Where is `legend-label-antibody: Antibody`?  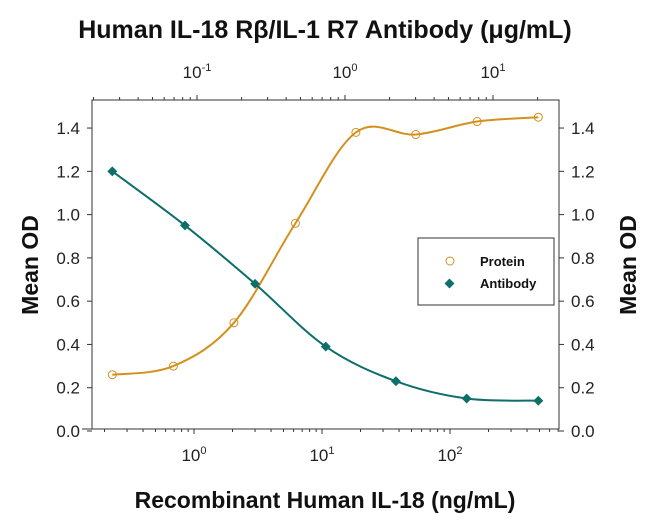 legend-label-antibody: Antibody is located at coordinates (508, 283).